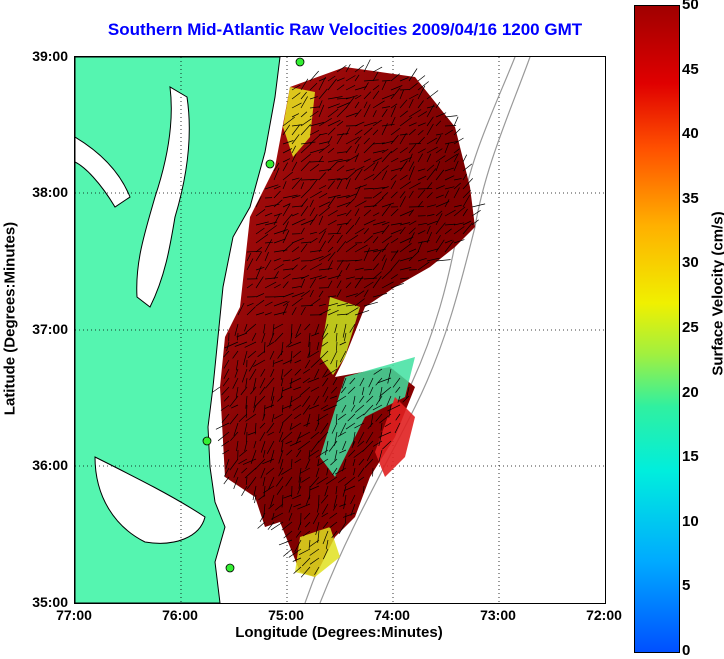 The width and height of the screenshot is (724, 659). What do you see at coordinates (50, 465) in the screenshot?
I see `y-tick: 36:00` at bounding box center [50, 465].